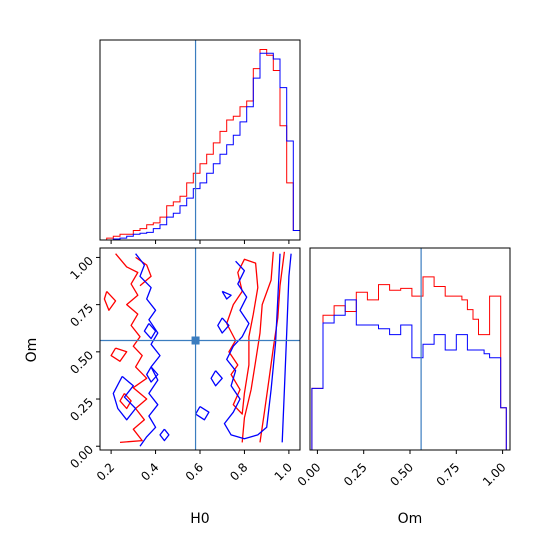  Describe the element at coordinates (81, 268) in the screenshot. I see `om-y-tick-label: 1.00` at that location.